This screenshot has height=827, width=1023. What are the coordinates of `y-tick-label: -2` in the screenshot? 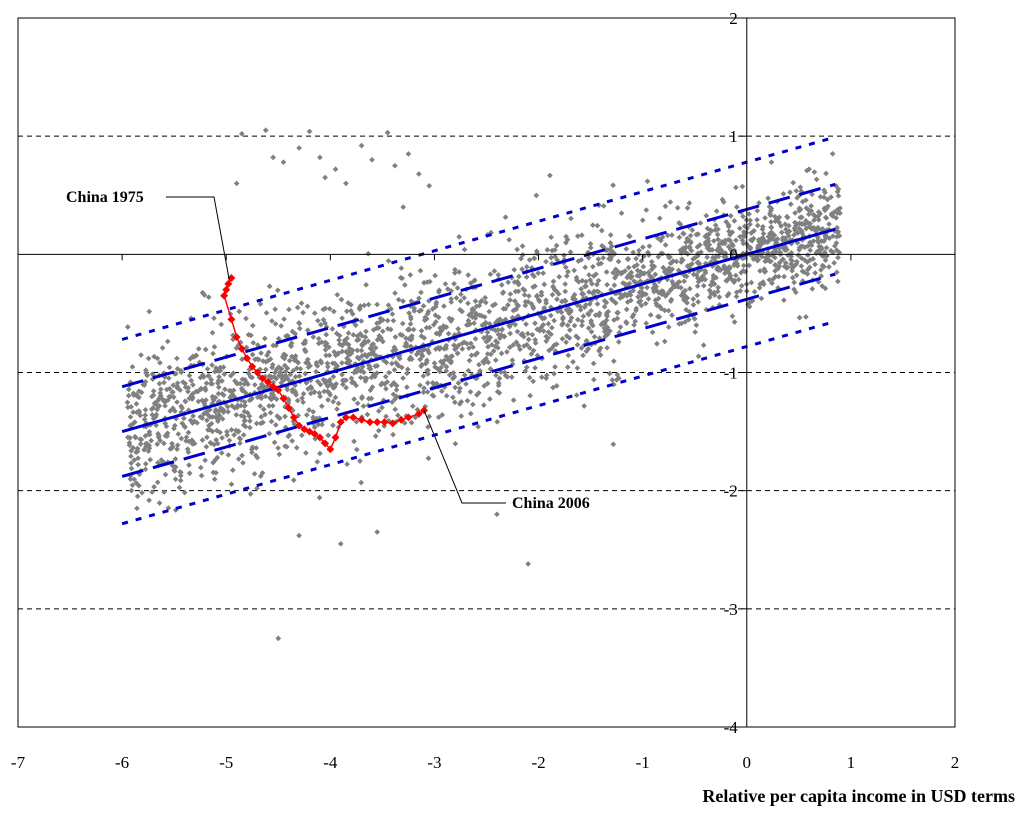 It's located at (731, 491).